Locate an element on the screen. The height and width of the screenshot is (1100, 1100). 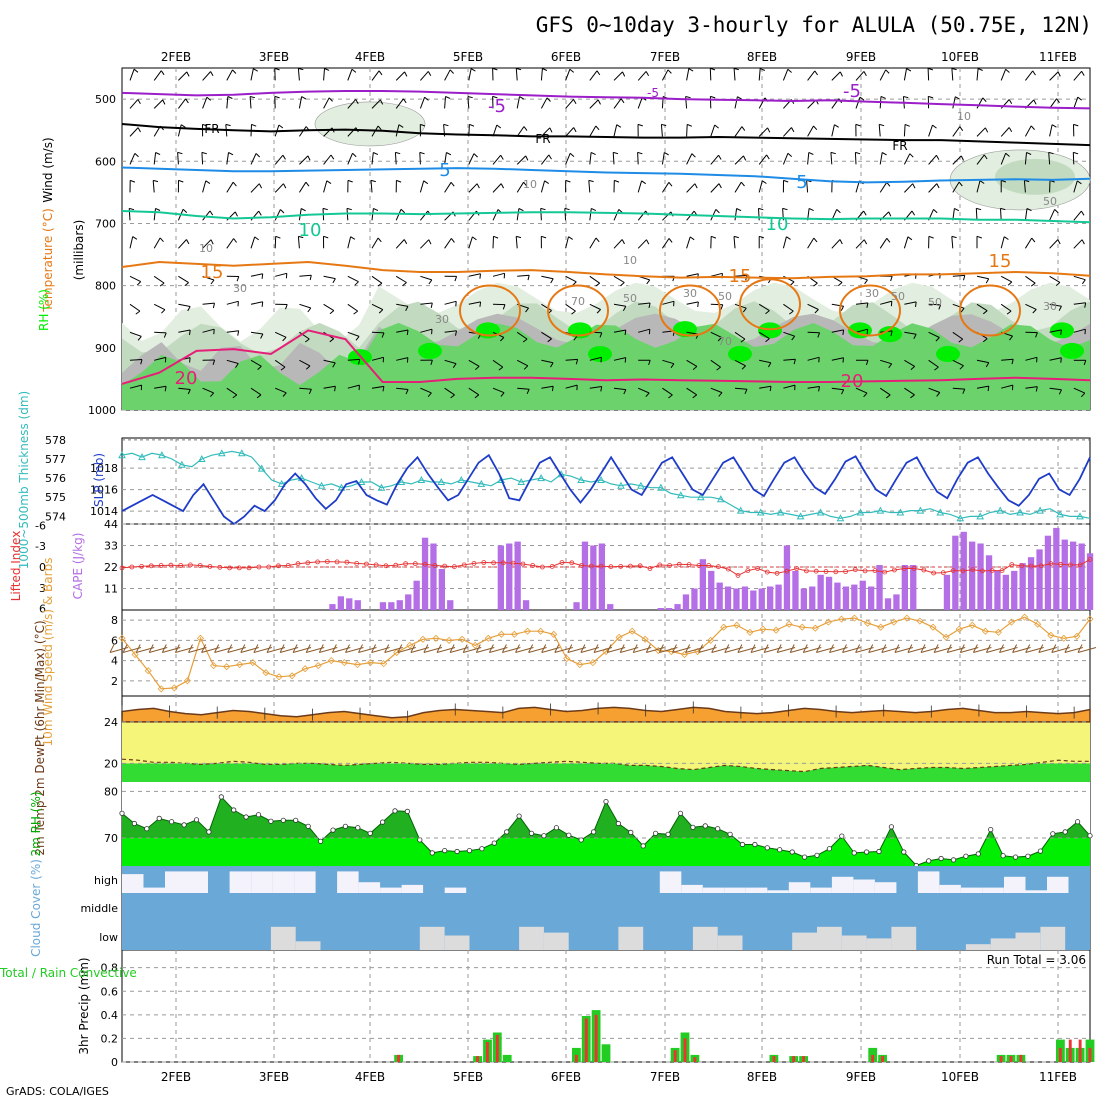
thickness-tick-label: 575 is located at coordinates (55, 497).